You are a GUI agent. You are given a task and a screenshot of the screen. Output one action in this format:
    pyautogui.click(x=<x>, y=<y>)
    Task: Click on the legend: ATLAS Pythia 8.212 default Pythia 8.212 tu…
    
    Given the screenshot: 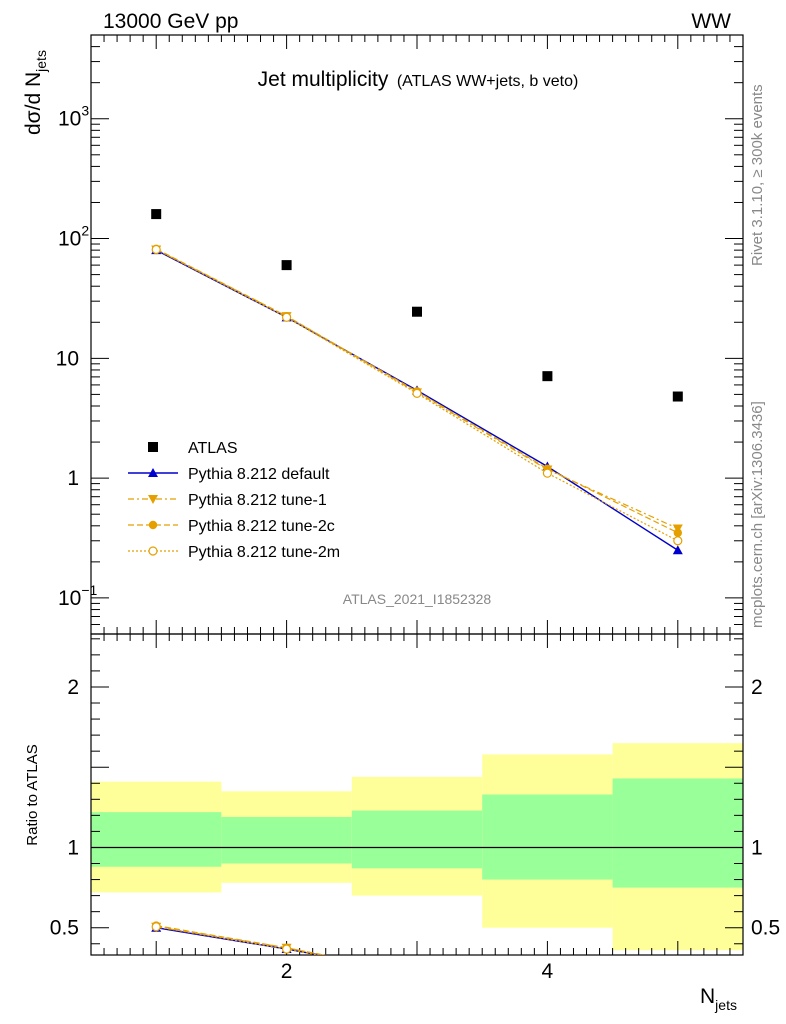 What is the action you would take?
    pyautogui.click(x=234, y=500)
    